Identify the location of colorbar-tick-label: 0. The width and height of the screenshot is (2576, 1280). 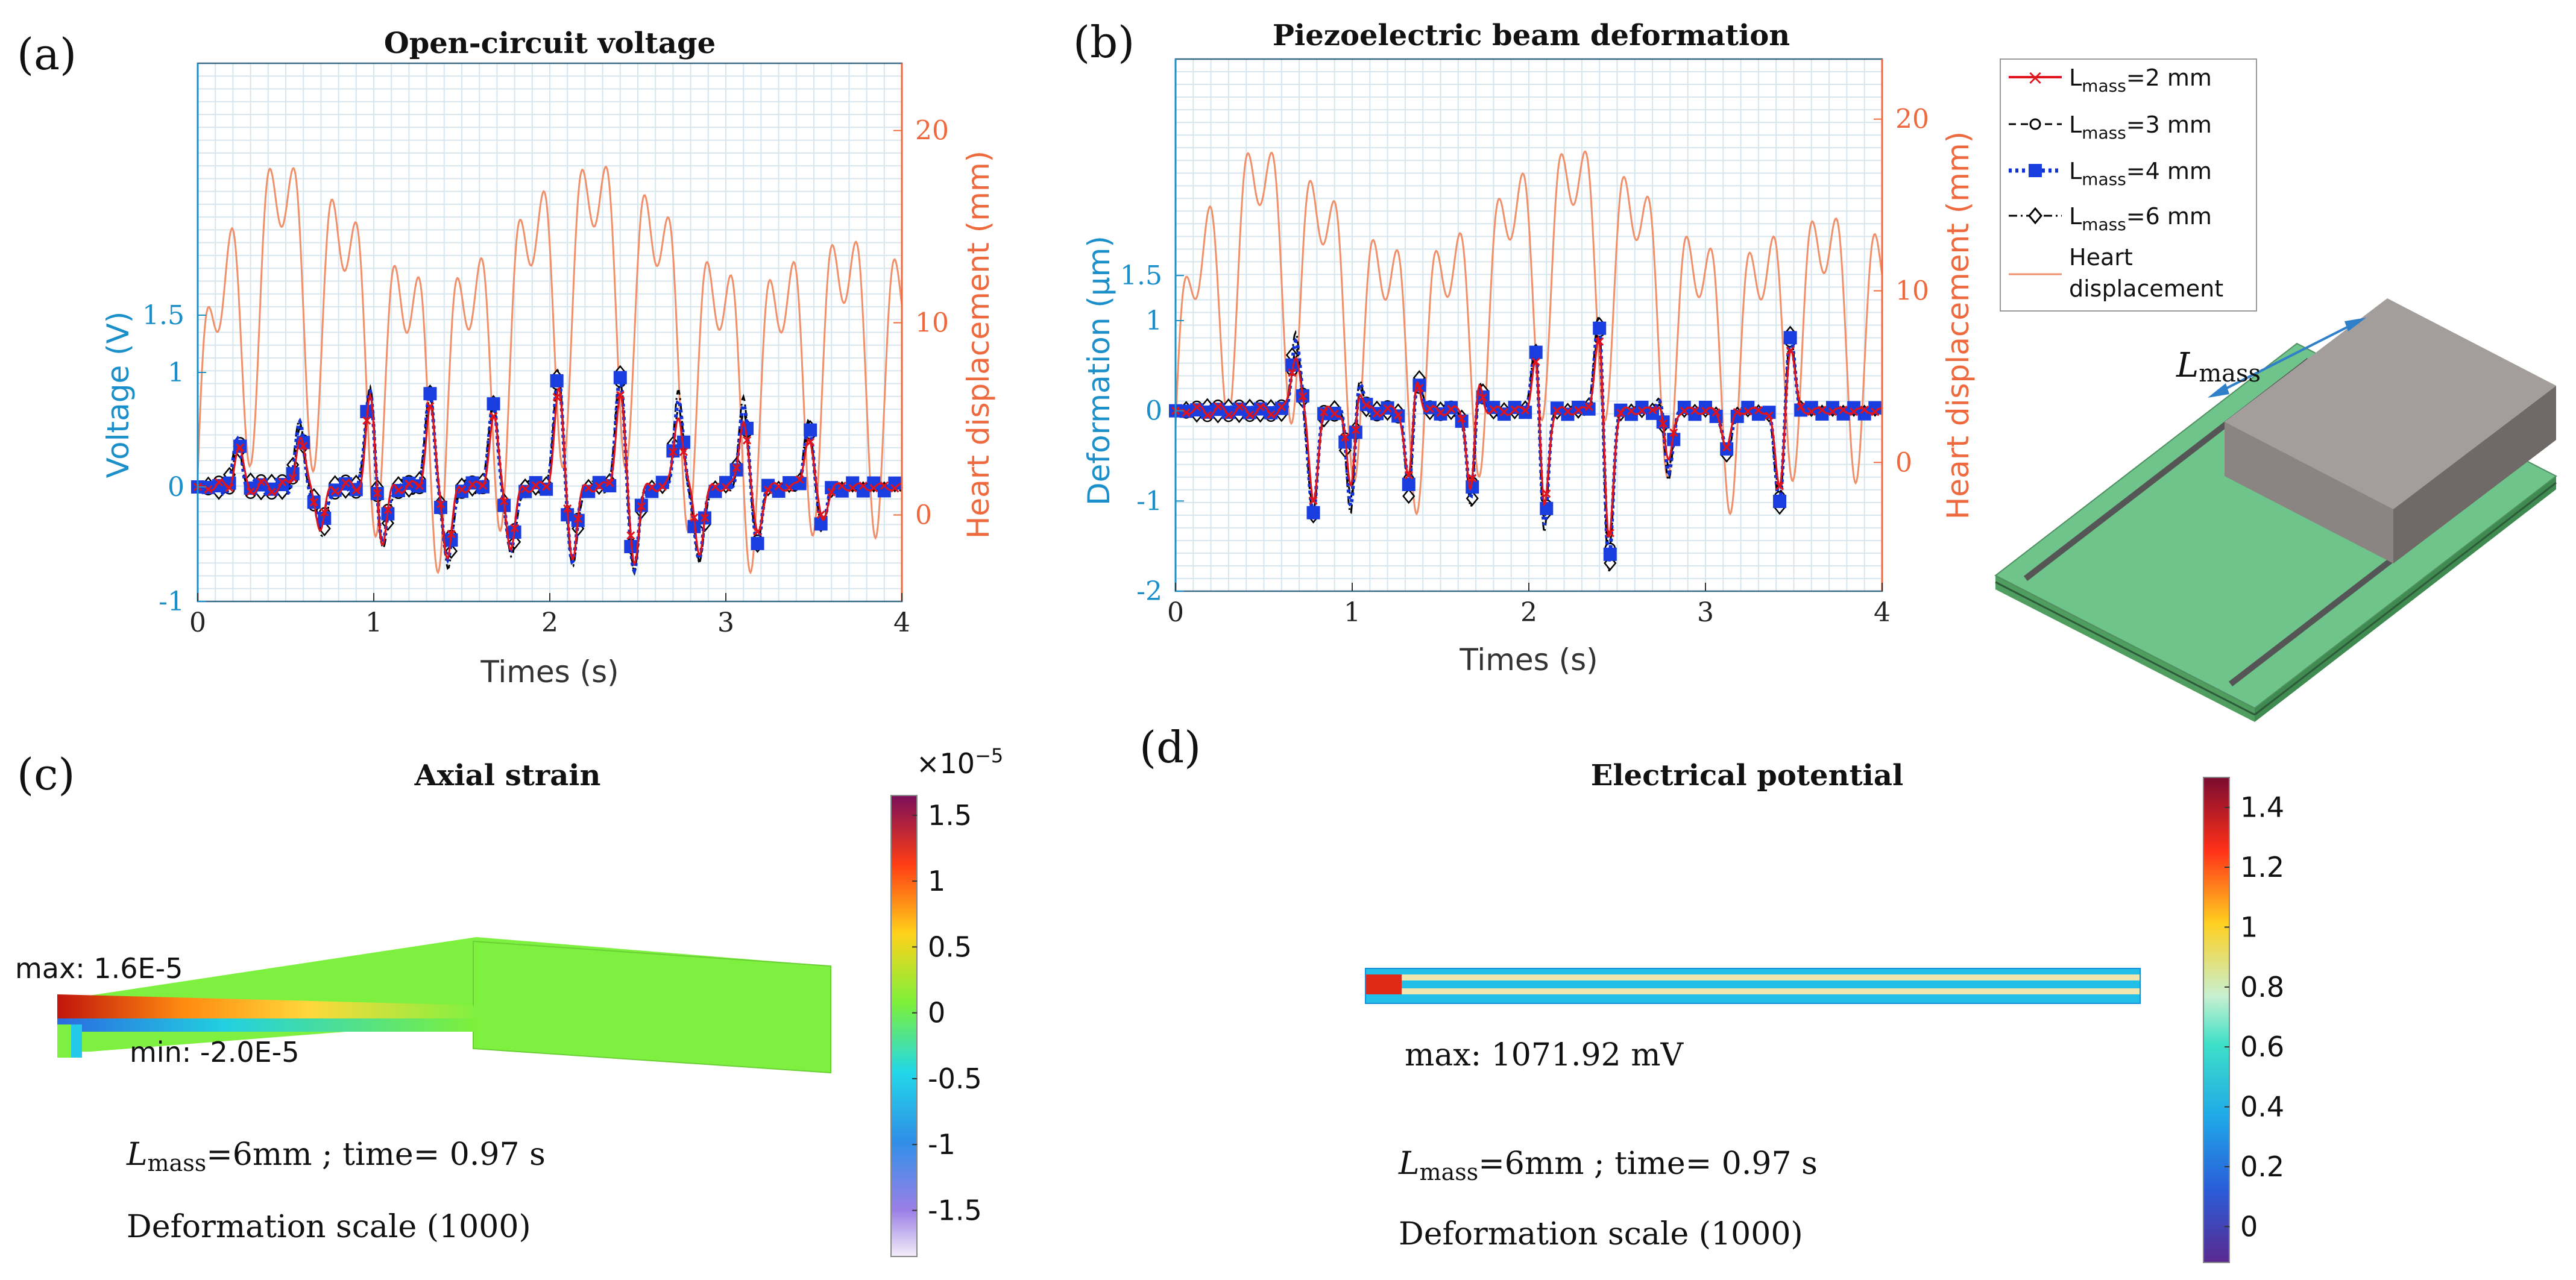
(2249, 1226).